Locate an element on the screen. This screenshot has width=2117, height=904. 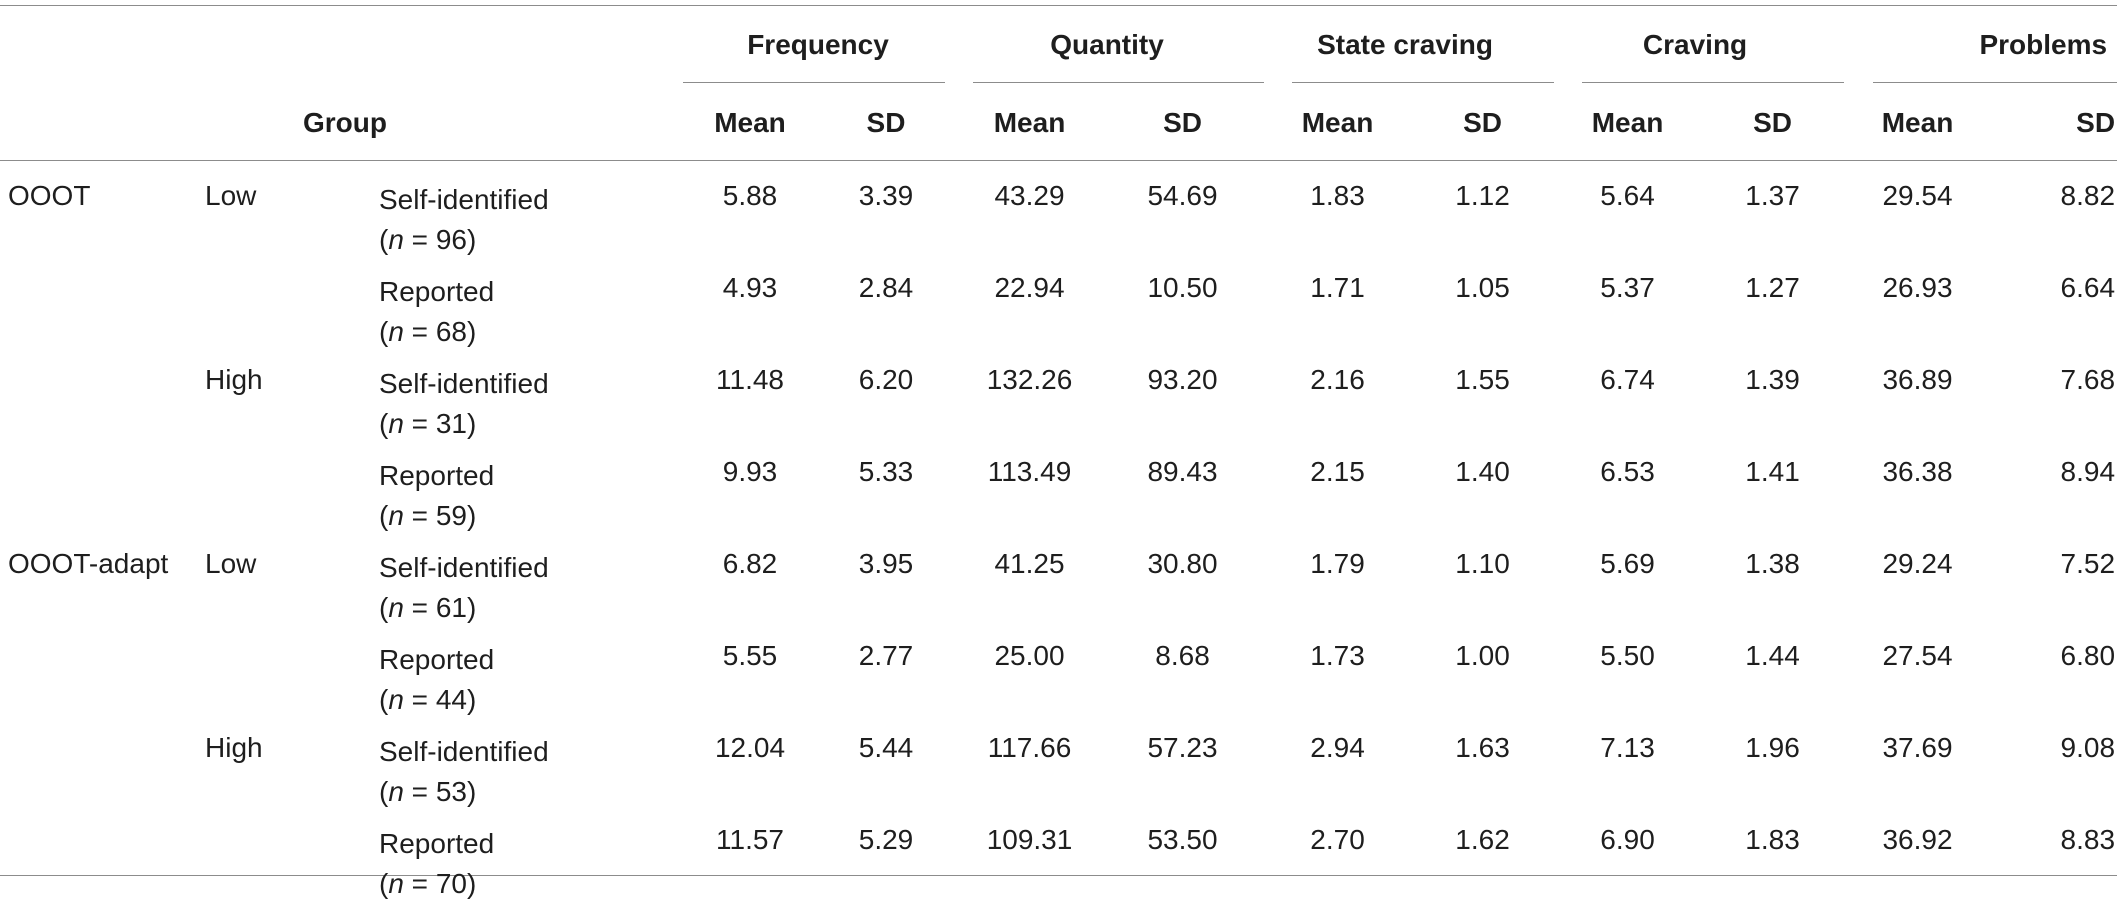
sd-value-cell: 89.43 is located at coordinates (1182, 471).